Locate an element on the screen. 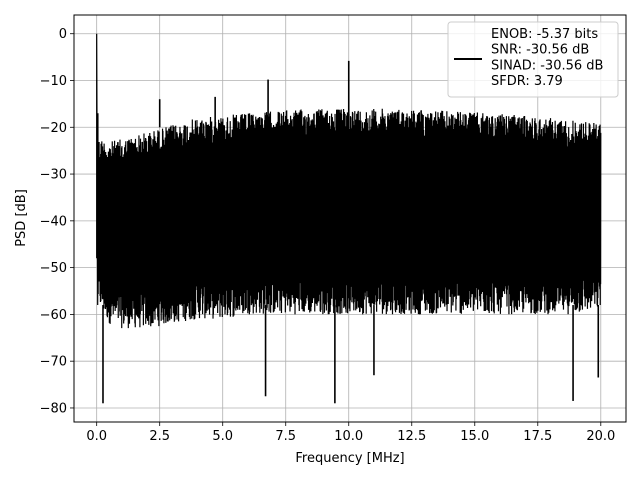  x-tick-label: 7.5 is located at coordinates (285, 436).